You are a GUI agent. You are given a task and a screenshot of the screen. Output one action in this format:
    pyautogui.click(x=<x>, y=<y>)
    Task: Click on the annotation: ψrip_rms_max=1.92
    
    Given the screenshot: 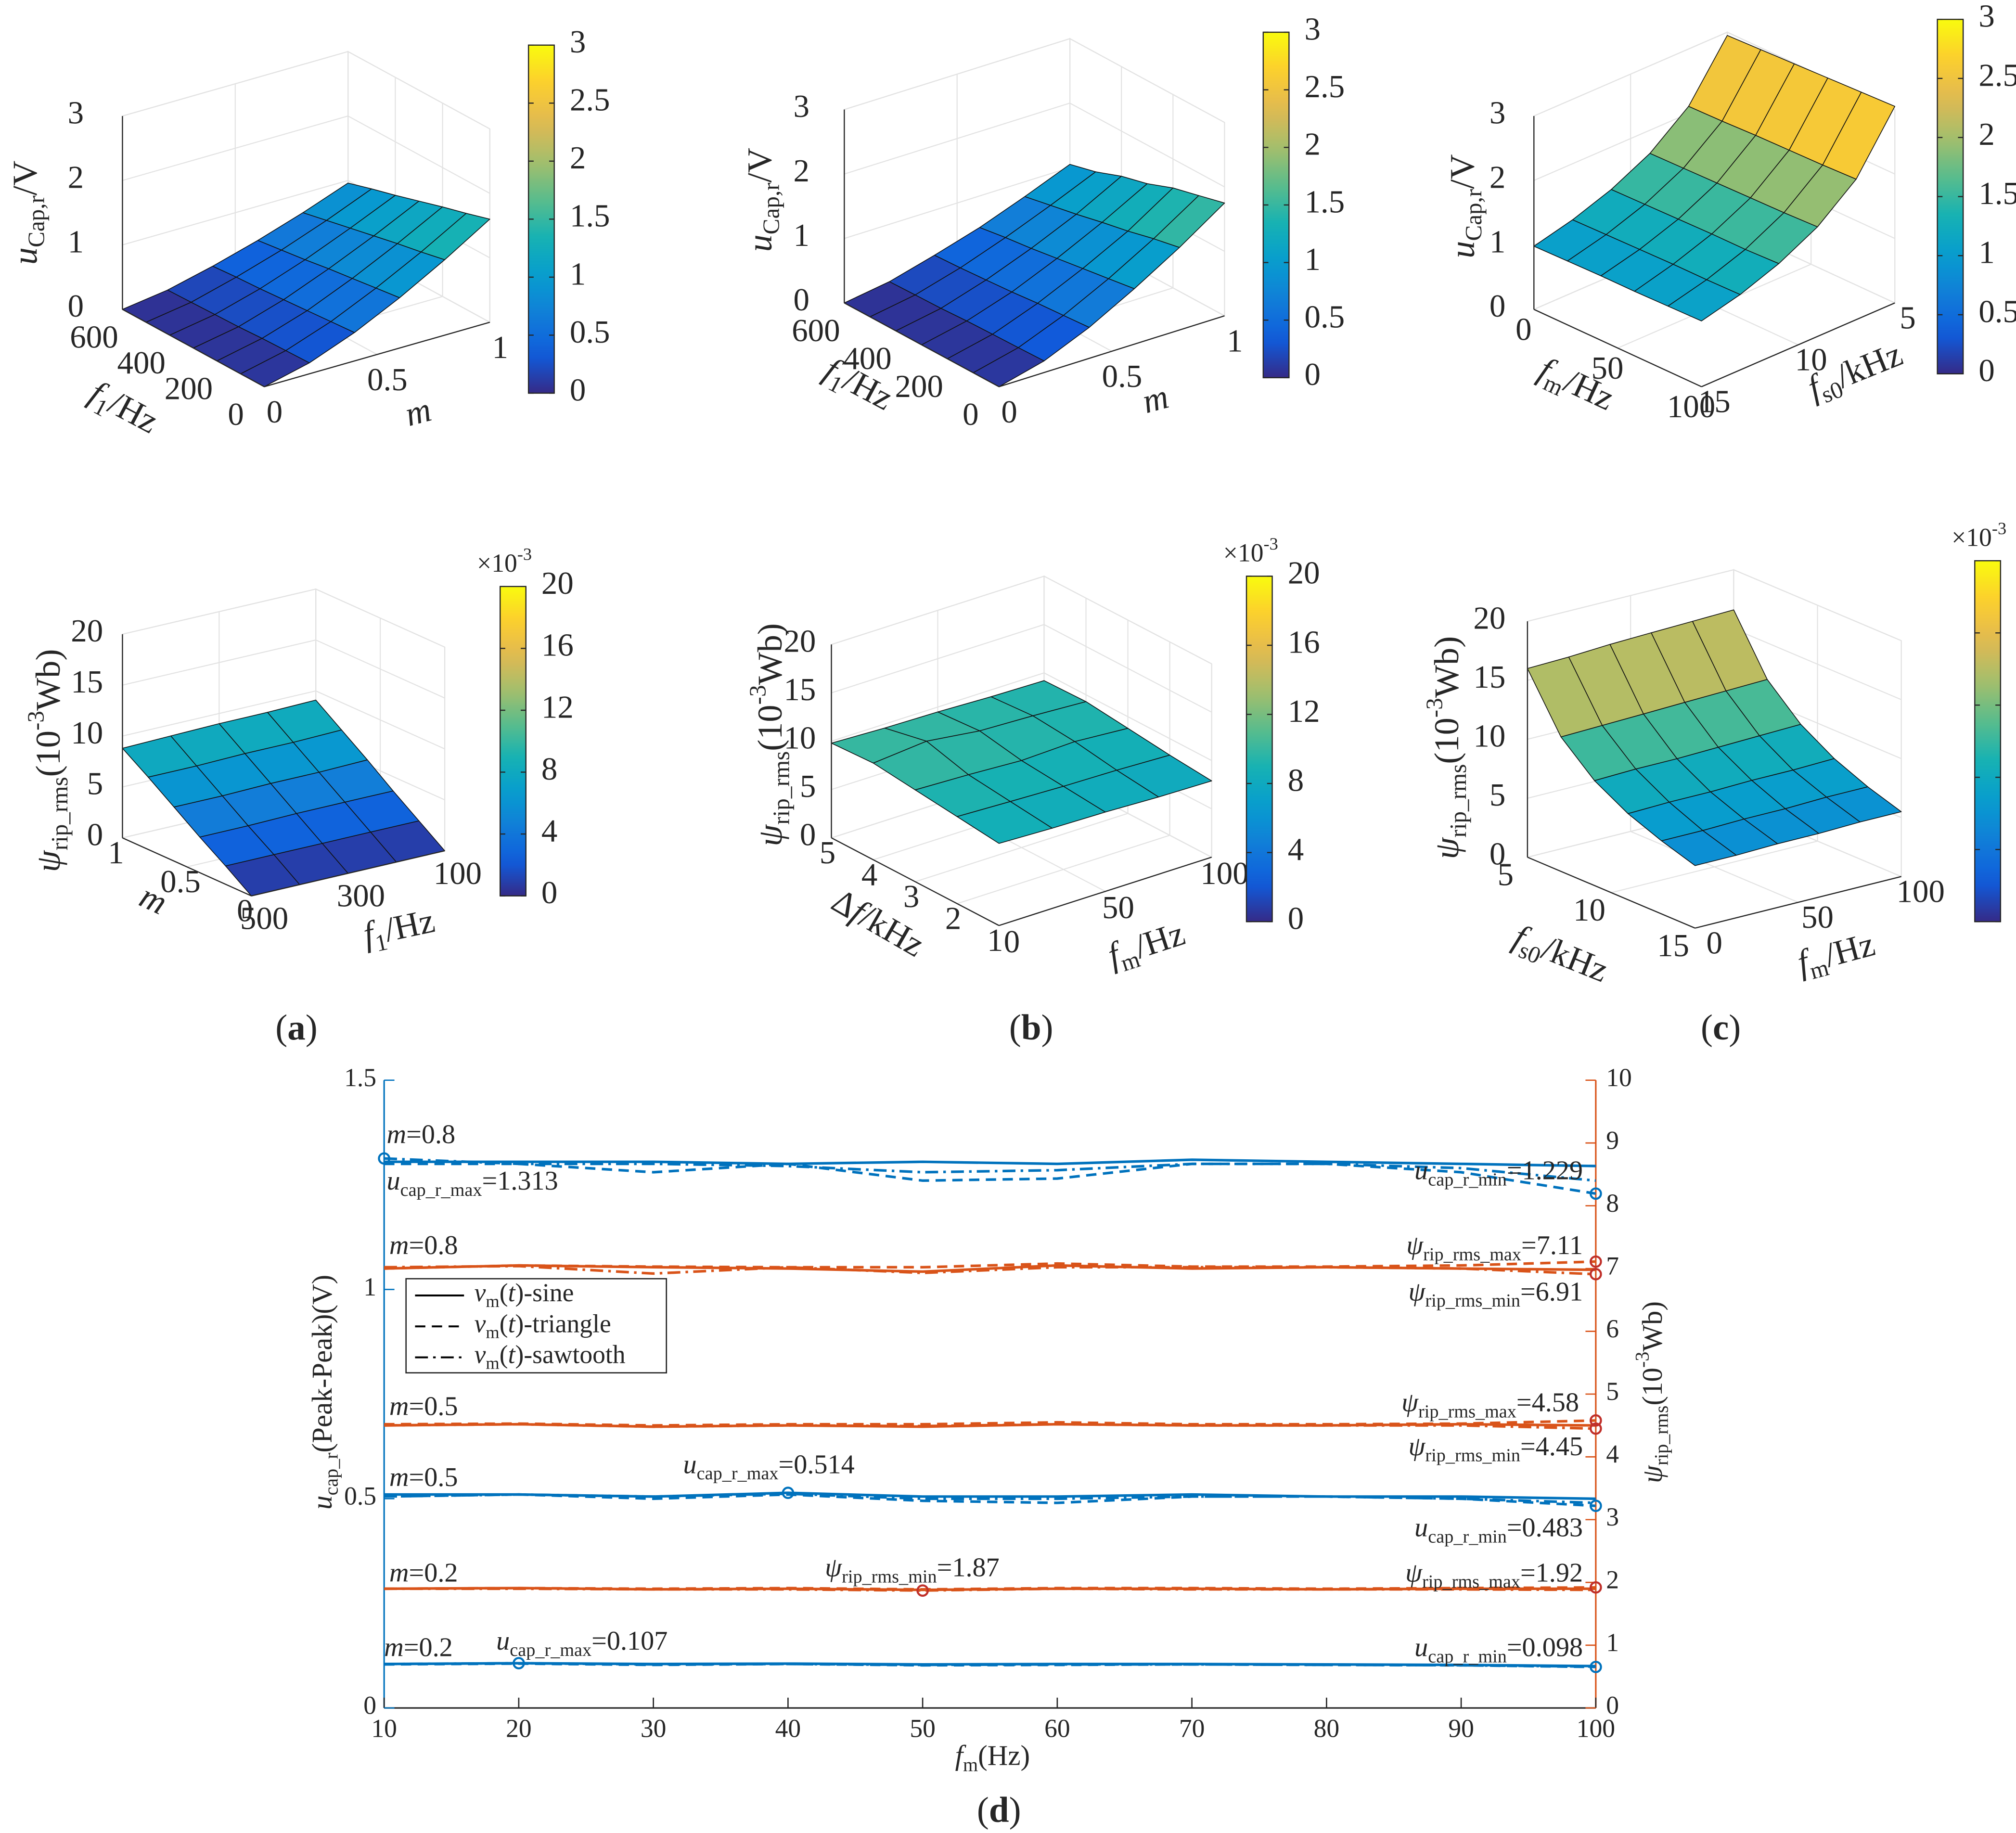 What is the action you would take?
    pyautogui.click(x=1494, y=1575)
    